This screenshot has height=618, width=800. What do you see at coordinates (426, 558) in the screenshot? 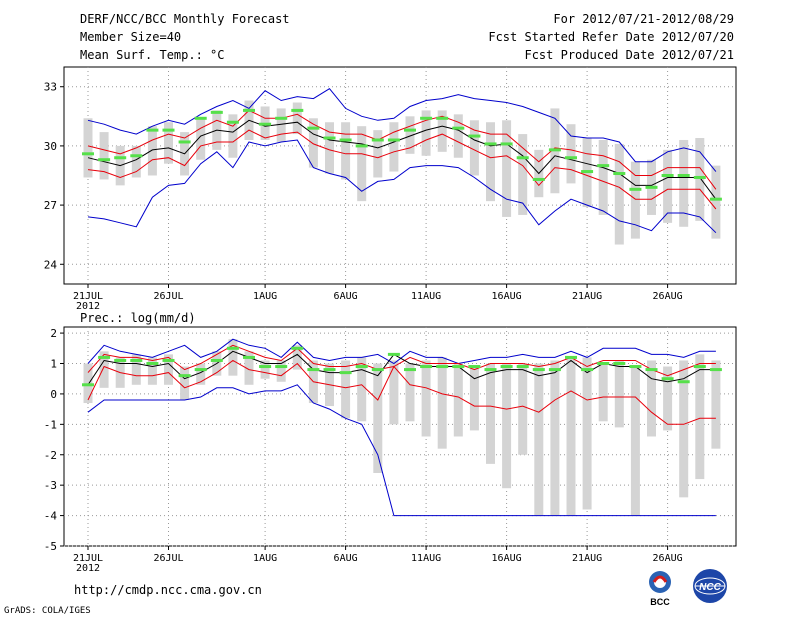
I see `prec-xtick-label: 11AUG` at bounding box center [426, 558].